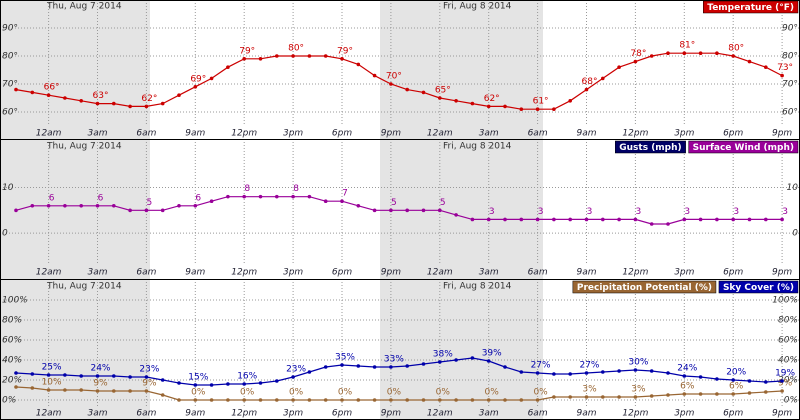  What do you see at coordinates (10, 113) in the screenshot?
I see `y-tick-label: 60°` at bounding box center [10, 113].